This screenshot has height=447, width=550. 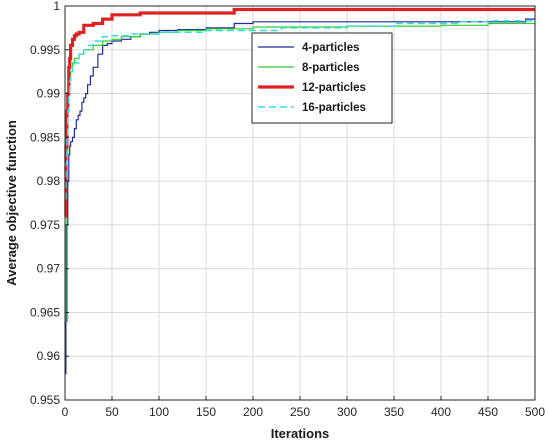 What do you see at coordinates (441, 412) in the screenshot?
I see `x-tick-label: 400` at bounding box center [441, 412].